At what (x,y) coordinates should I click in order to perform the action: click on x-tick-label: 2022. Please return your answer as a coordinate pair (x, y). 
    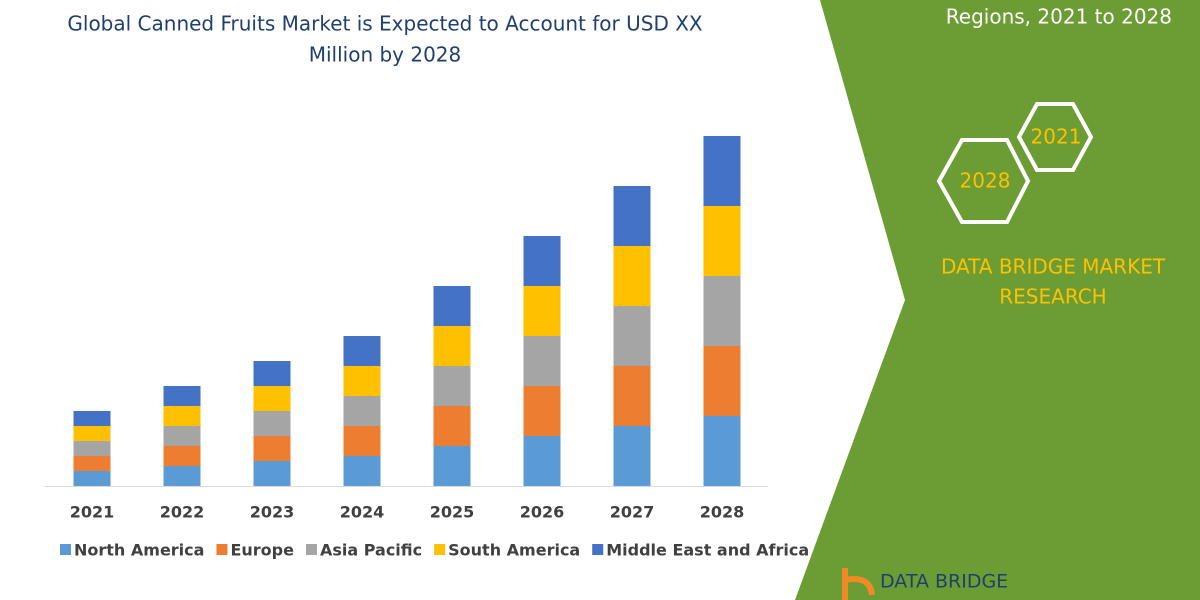
    Looking at the image, I should click on (182, 512).